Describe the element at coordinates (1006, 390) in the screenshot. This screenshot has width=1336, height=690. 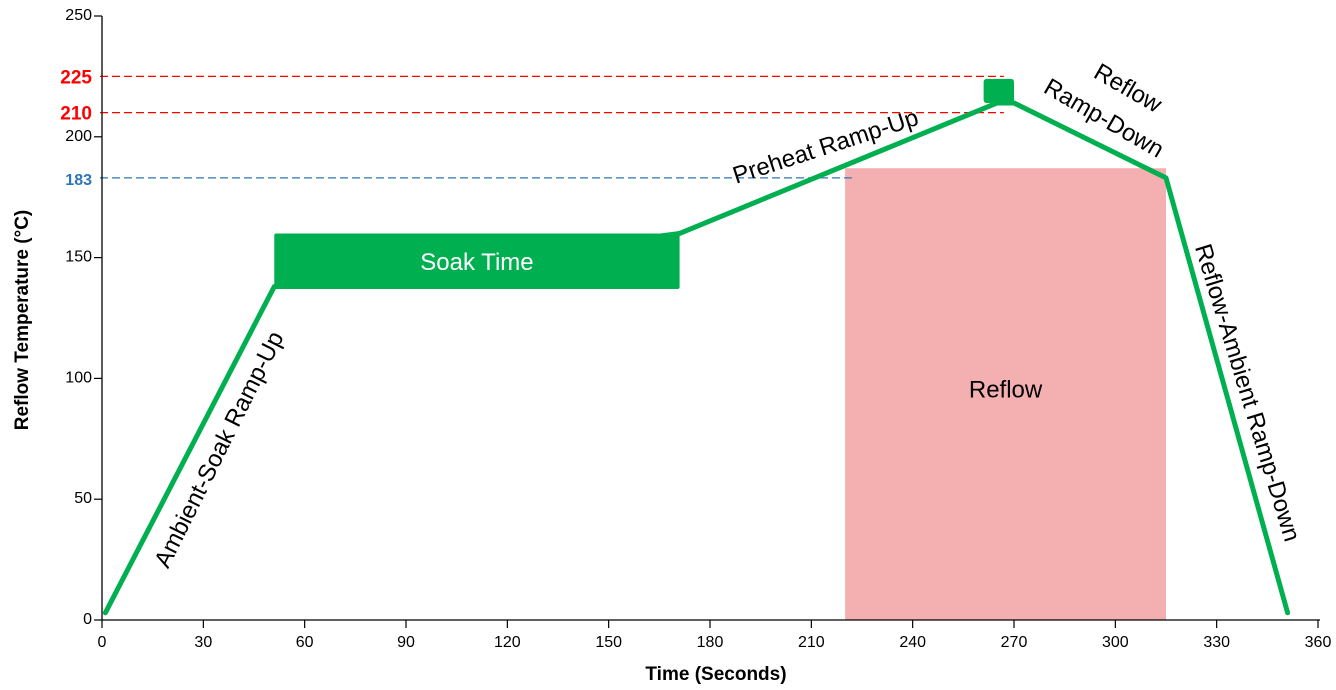
I see `reflow-region-label: Reflow` at that location.